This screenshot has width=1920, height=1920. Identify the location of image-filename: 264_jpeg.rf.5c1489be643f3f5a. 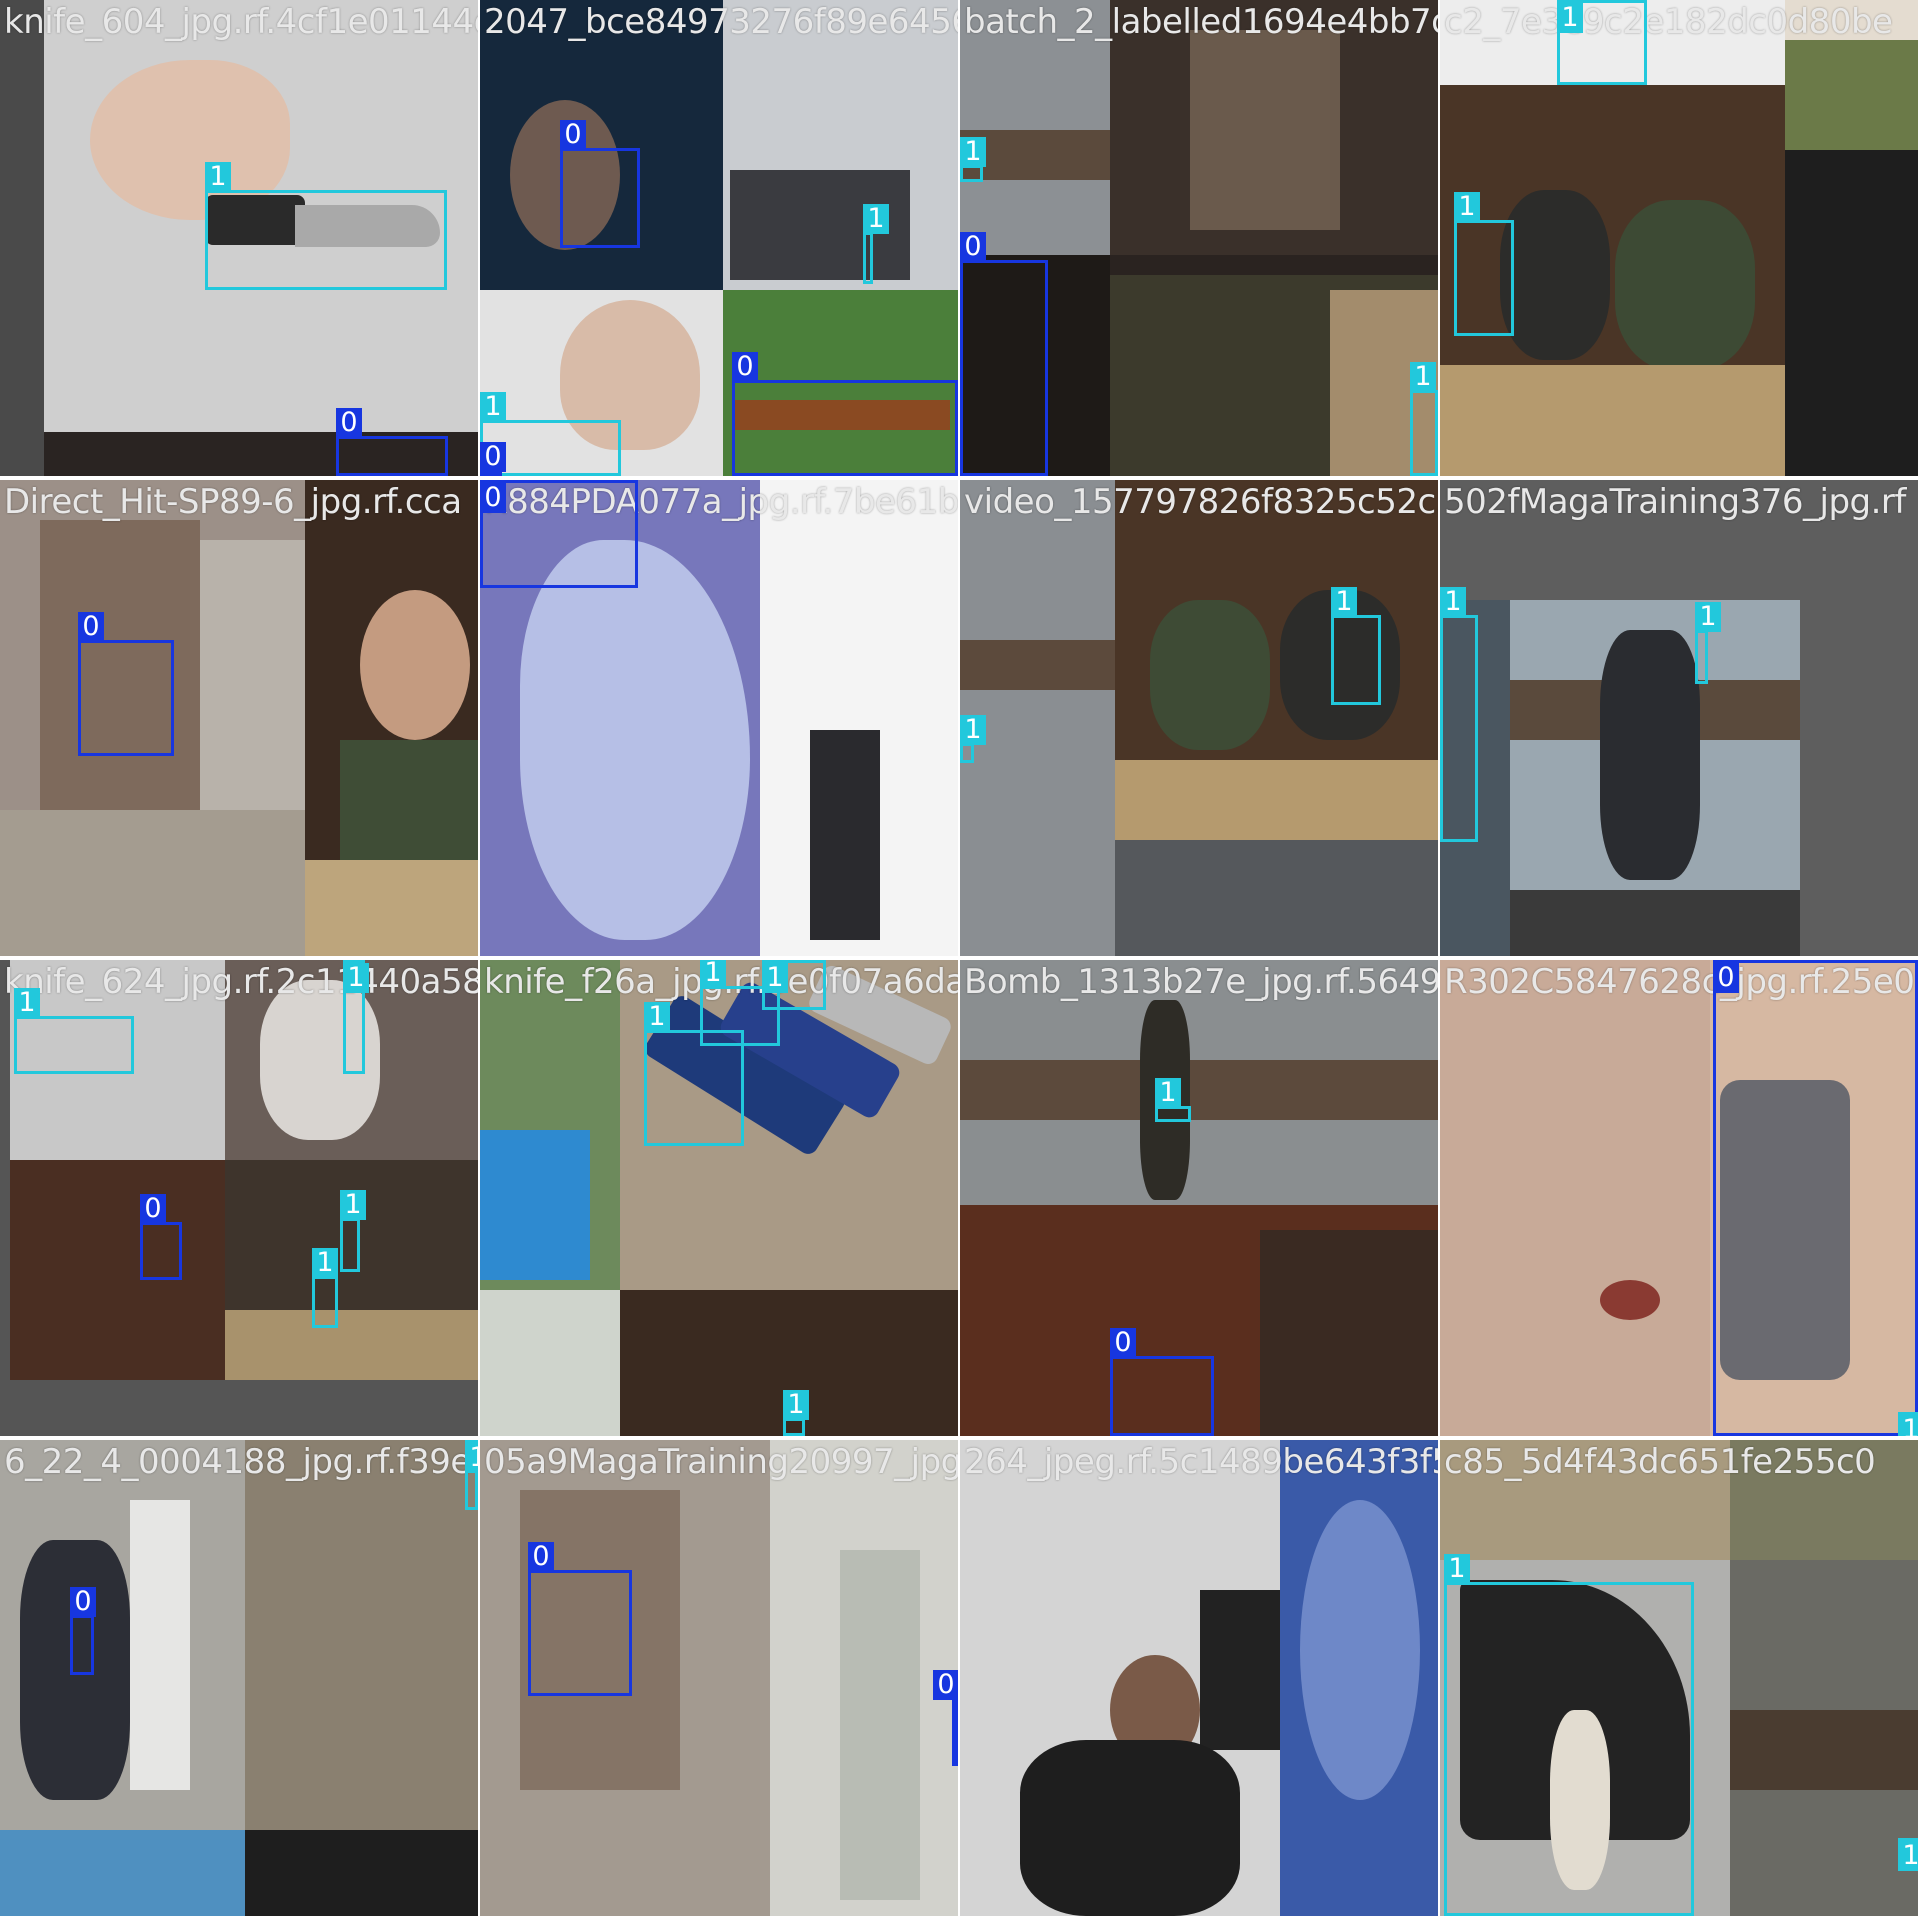
(1201, 1462).